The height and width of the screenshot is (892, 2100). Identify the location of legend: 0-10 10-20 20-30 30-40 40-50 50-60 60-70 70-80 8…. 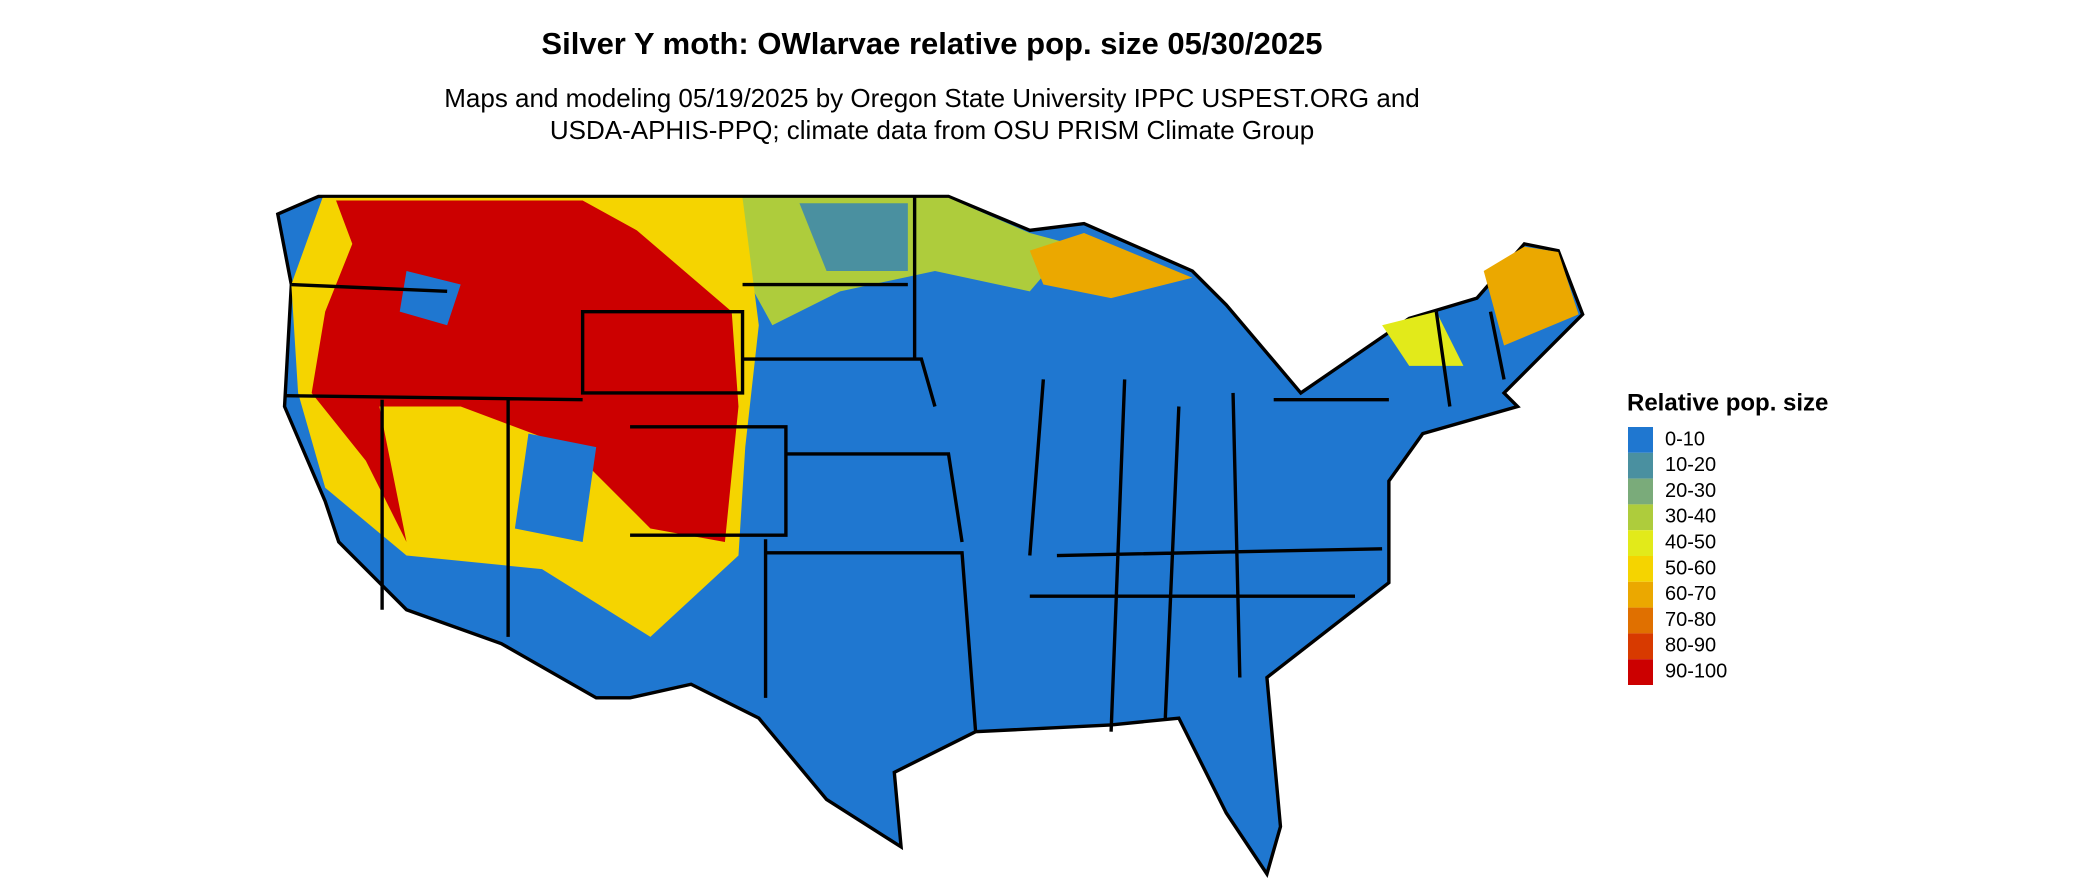
(1677, 556).